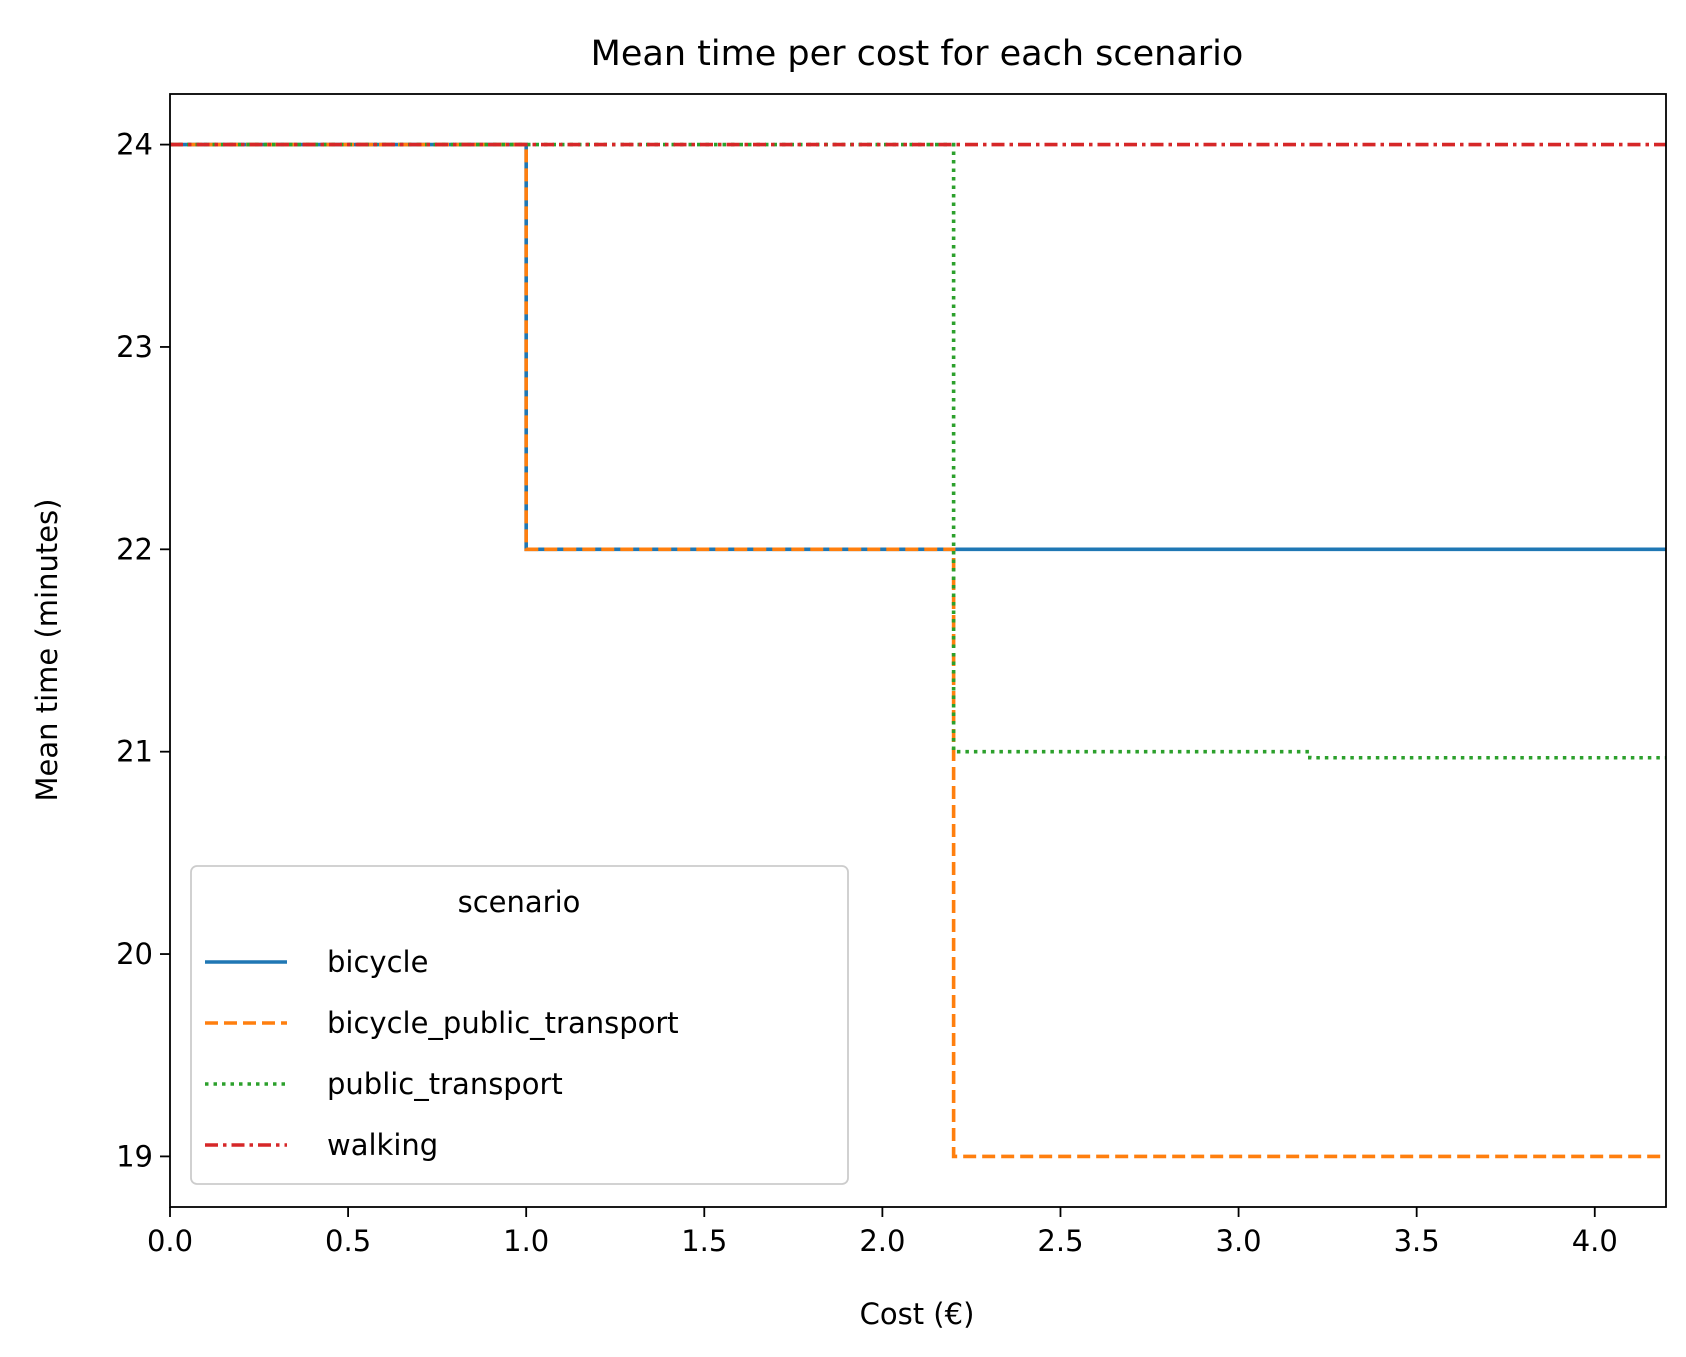 Image resolution: width=1686 pixels, height=1357 pixels. I want to click on y-tick-label: 22, so click(134, 549).